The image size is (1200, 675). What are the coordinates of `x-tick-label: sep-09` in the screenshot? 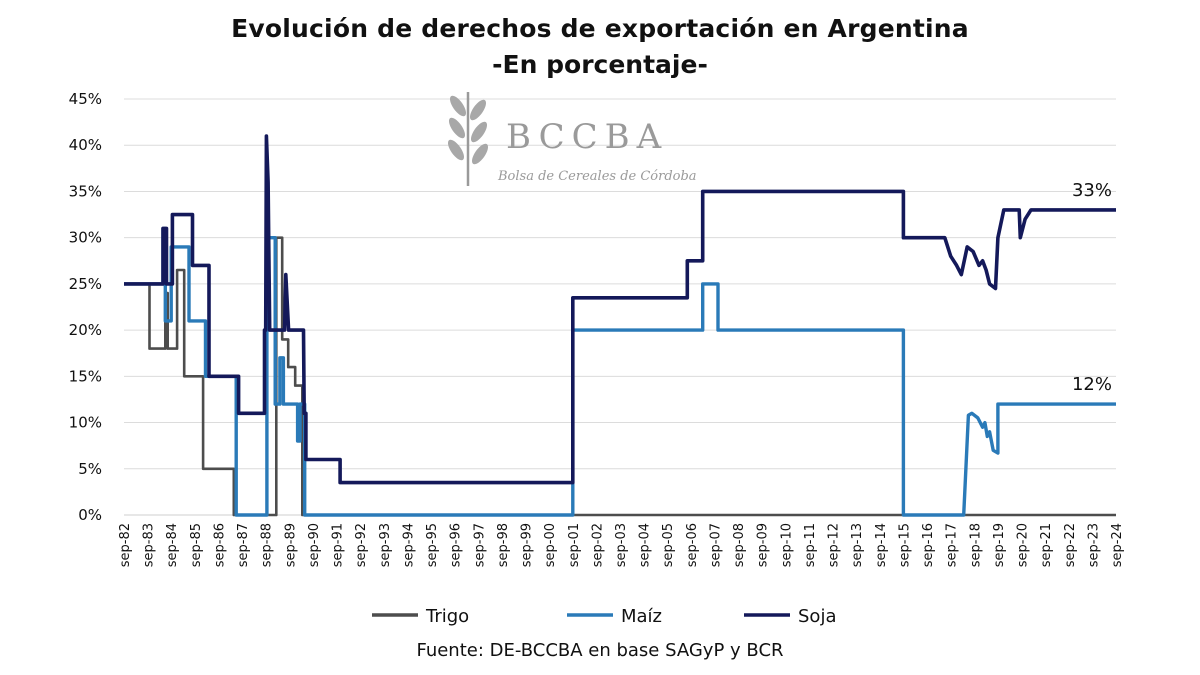 It's located at (763, 545).